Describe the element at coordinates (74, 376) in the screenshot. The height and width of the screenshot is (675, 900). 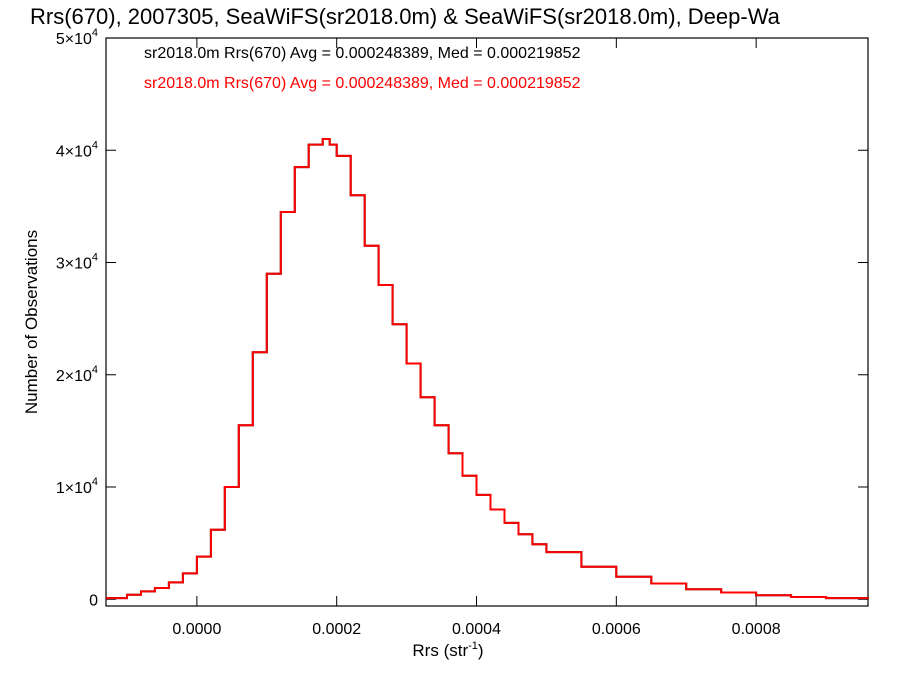
I see `y-tick-label-main: 2×10` at that location.